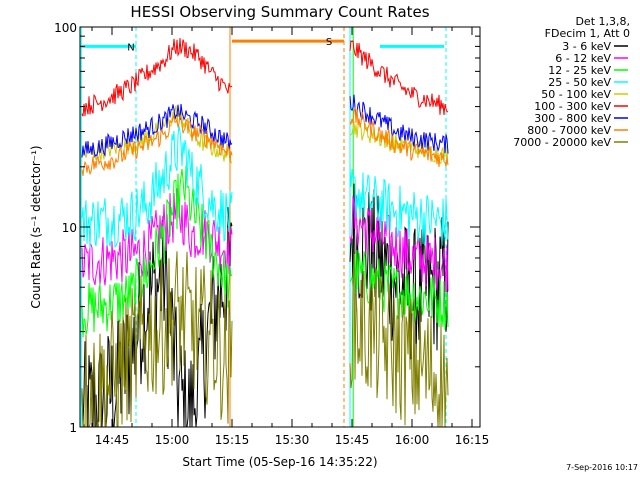 This screenshot has height=480, width=640. I want to click on x-axis-label: Start Time (05-Sep-16 14:35:22), so click(279, 462).